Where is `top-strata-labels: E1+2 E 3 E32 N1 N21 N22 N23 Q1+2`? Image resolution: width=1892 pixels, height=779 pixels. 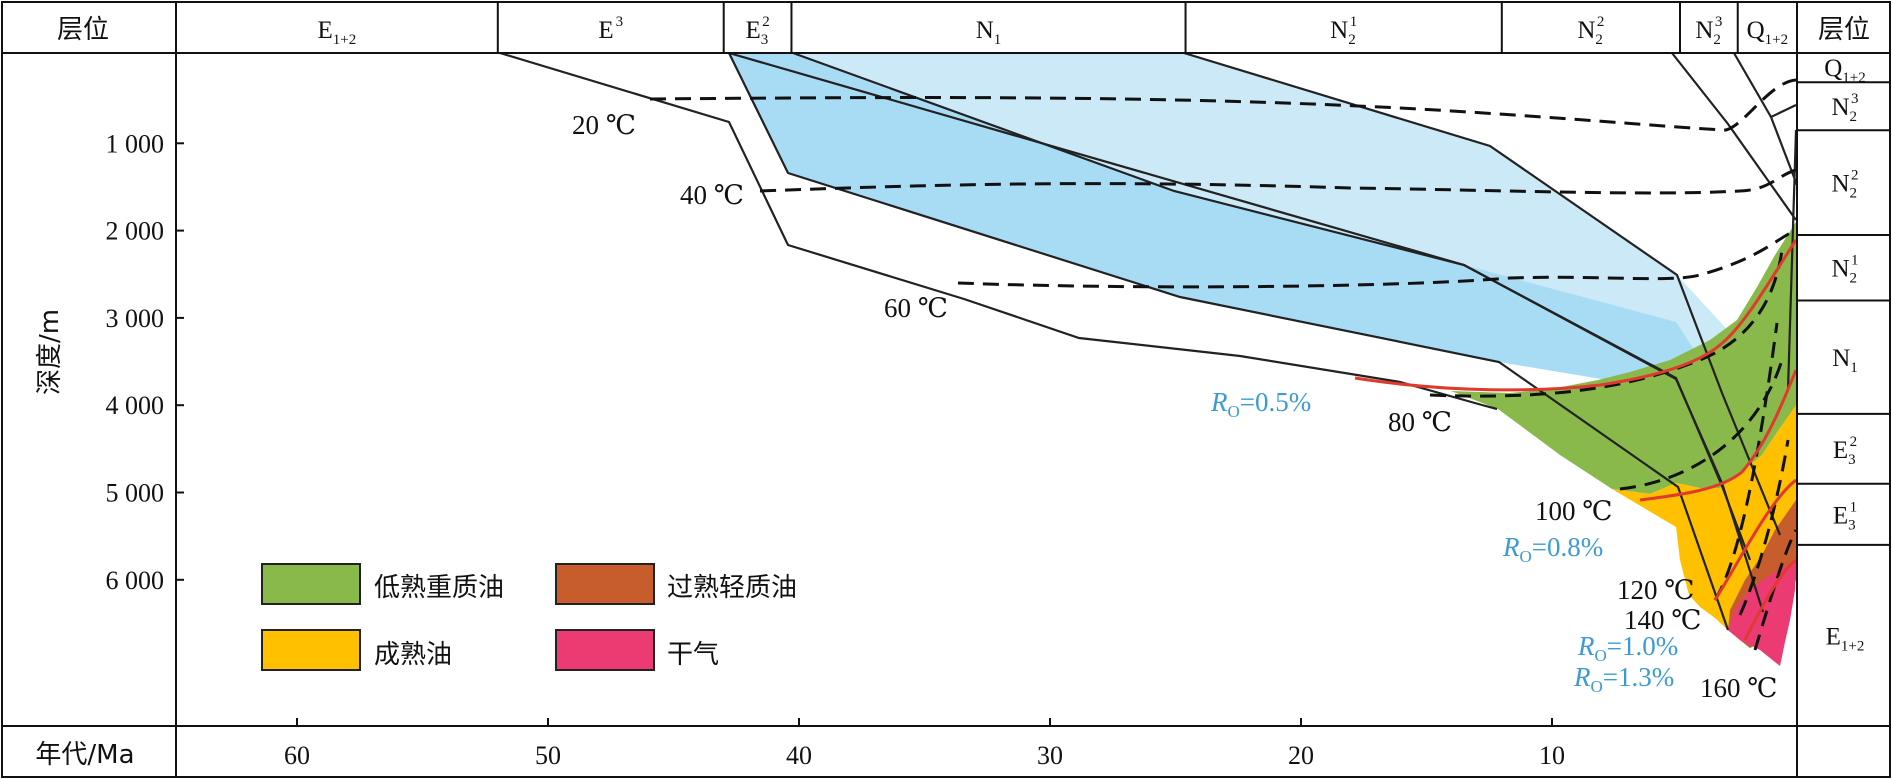
top-strata-labels: E1+2 E 3 E32 N1 N21 N22 N23 Q1+2 is located at coordinates (1053, 31).